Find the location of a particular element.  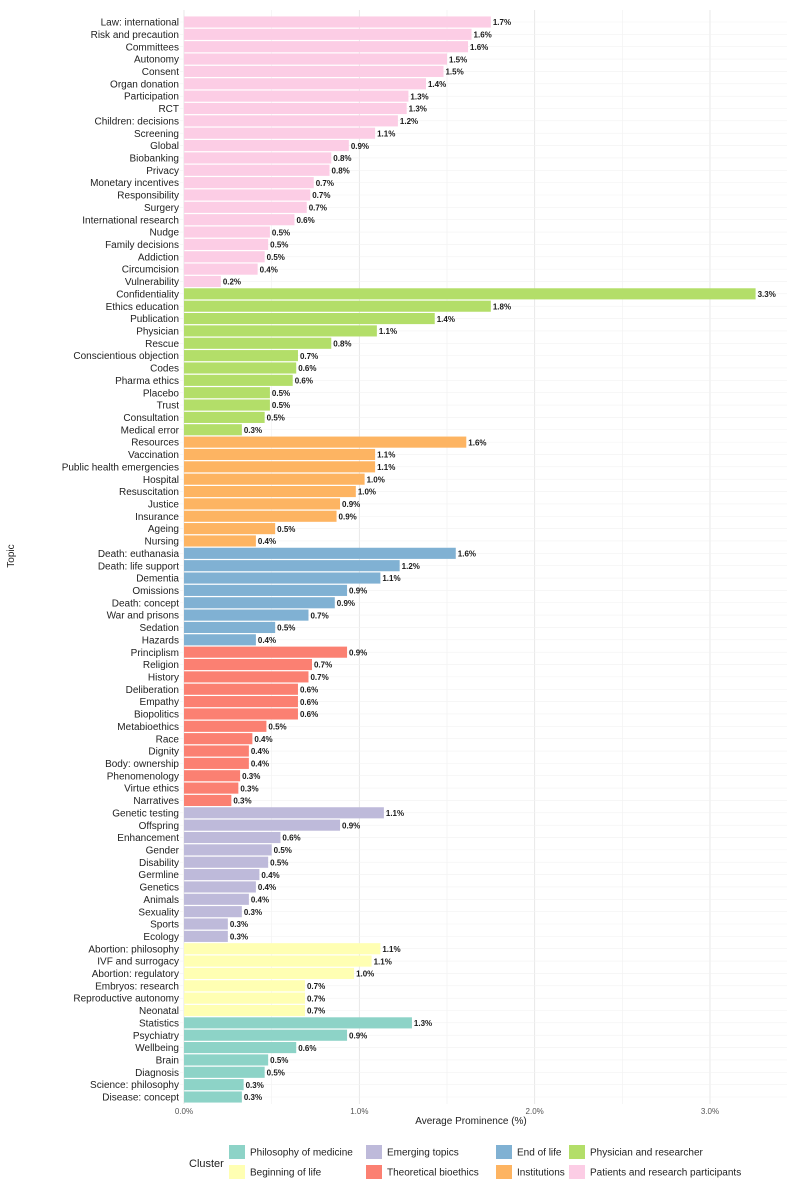

y-tick-label: Hazards is located at coordinates (160, 640).